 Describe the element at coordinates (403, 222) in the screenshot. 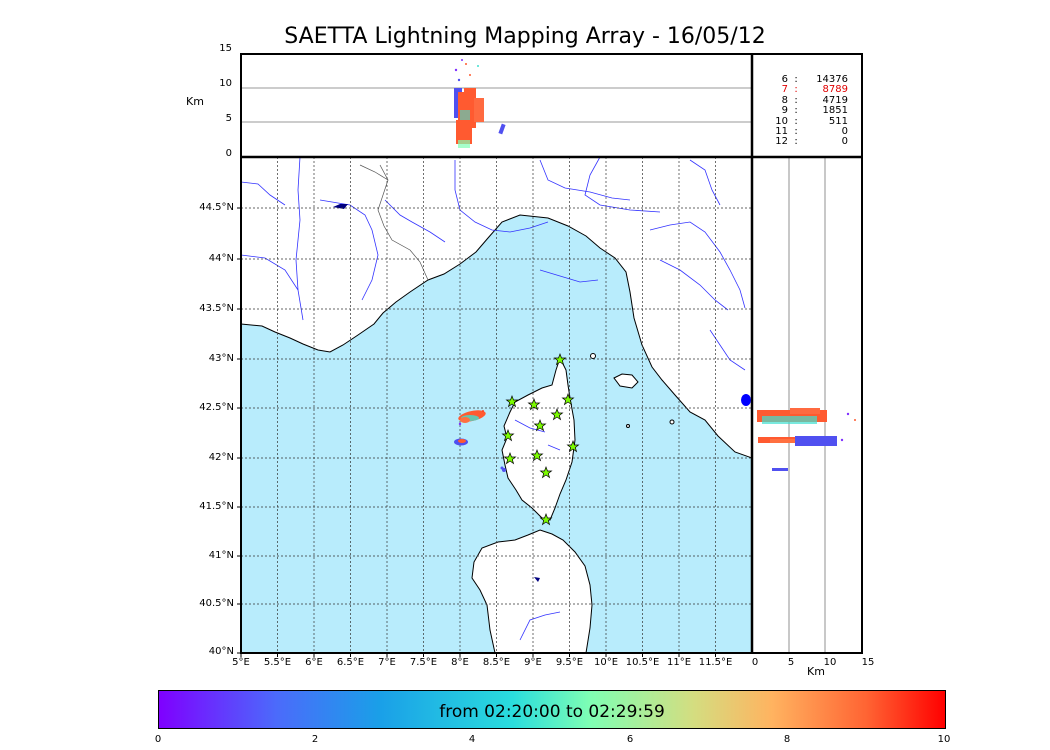

I see `border-fr-it` at that location.